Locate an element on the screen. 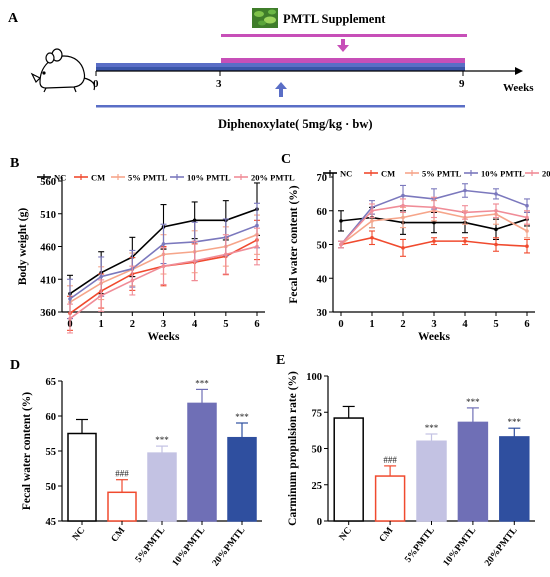  legend-label: NC is located at coordinates (346, 174).